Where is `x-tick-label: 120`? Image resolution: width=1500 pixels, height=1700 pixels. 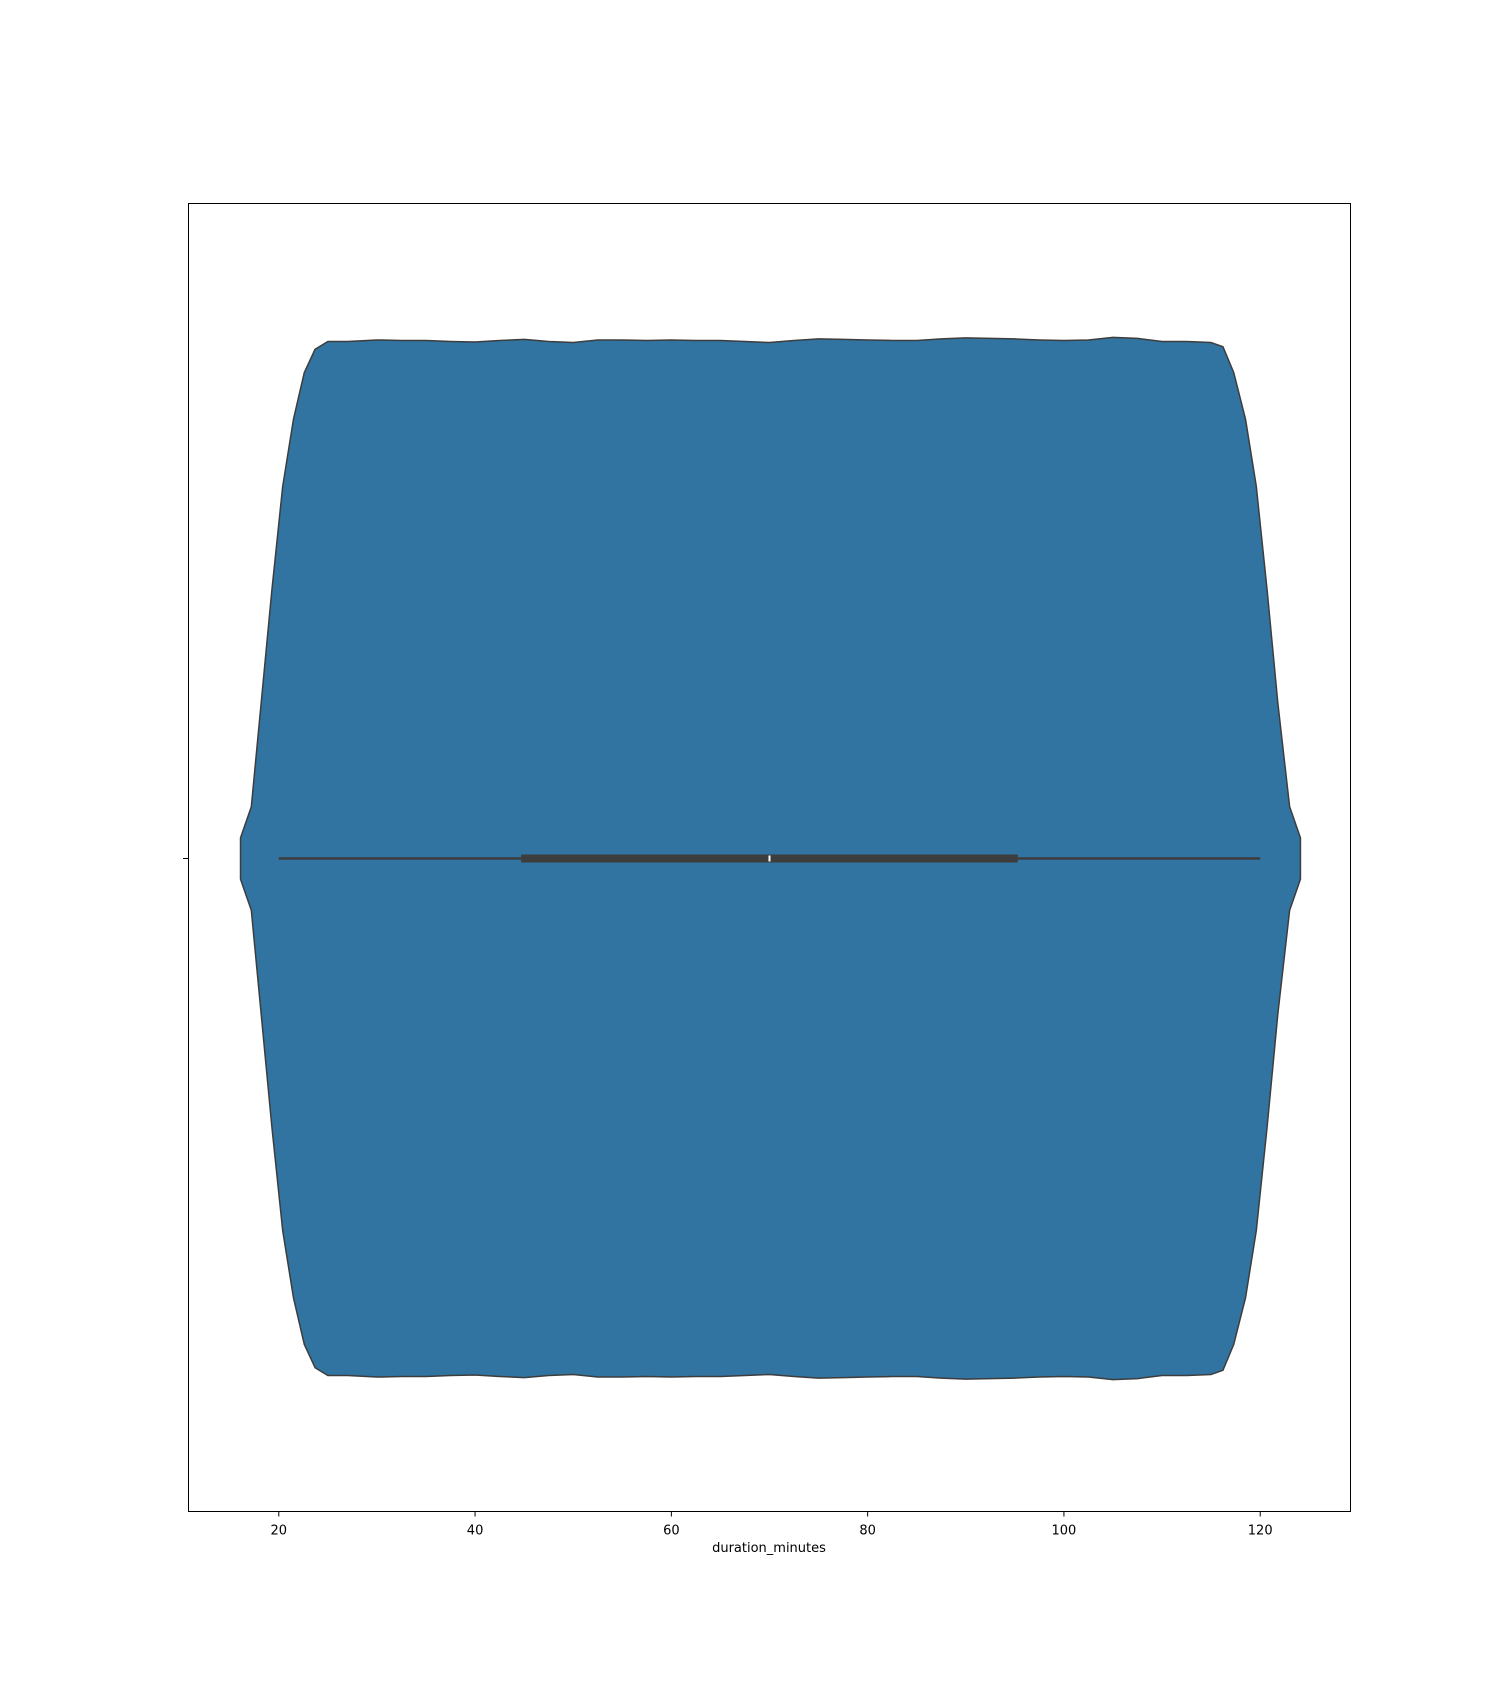
x-tick-label: 120 is located at coordinates (1260, 1531).